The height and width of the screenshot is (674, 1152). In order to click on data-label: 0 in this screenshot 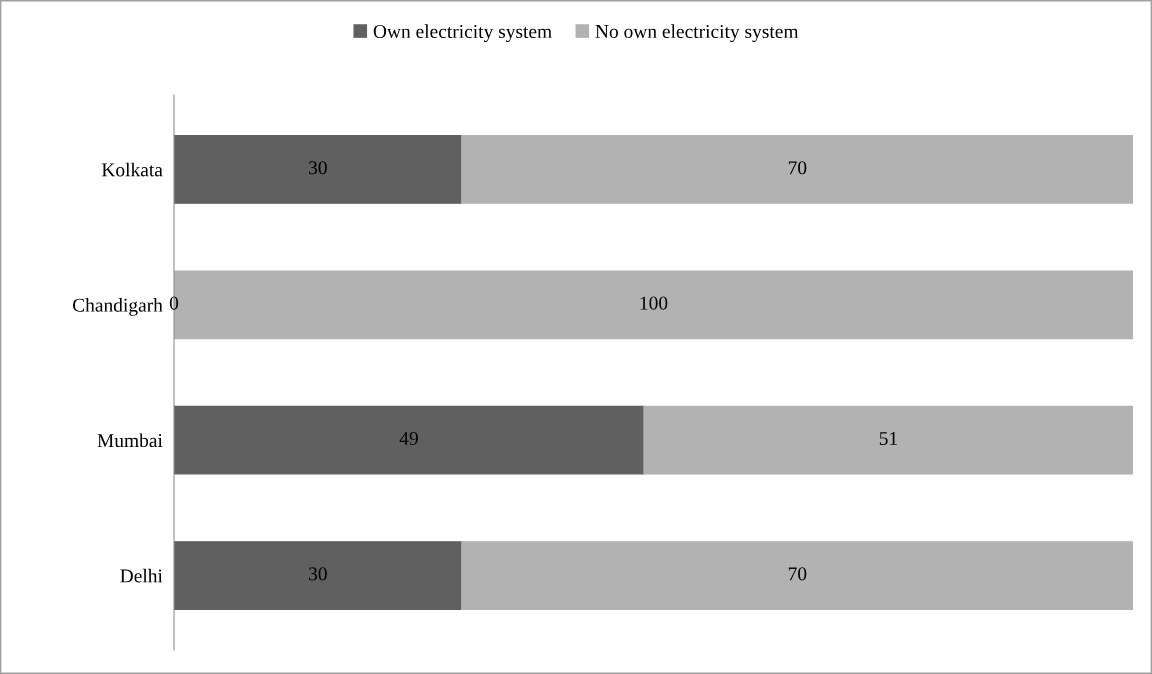, I will do `click(174, 303)`.